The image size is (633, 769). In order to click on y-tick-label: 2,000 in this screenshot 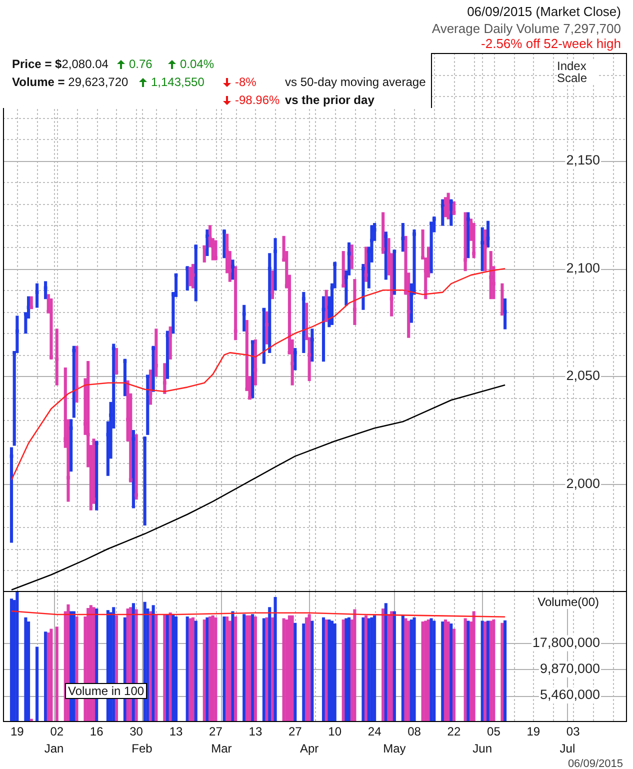, I will do `click(583, 483)`.